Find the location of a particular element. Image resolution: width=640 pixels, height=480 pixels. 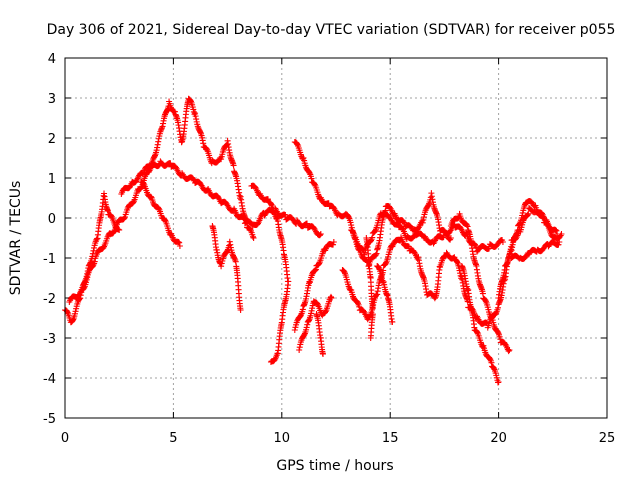

x-tick-label: 20 is located at coordinates (498, 438).